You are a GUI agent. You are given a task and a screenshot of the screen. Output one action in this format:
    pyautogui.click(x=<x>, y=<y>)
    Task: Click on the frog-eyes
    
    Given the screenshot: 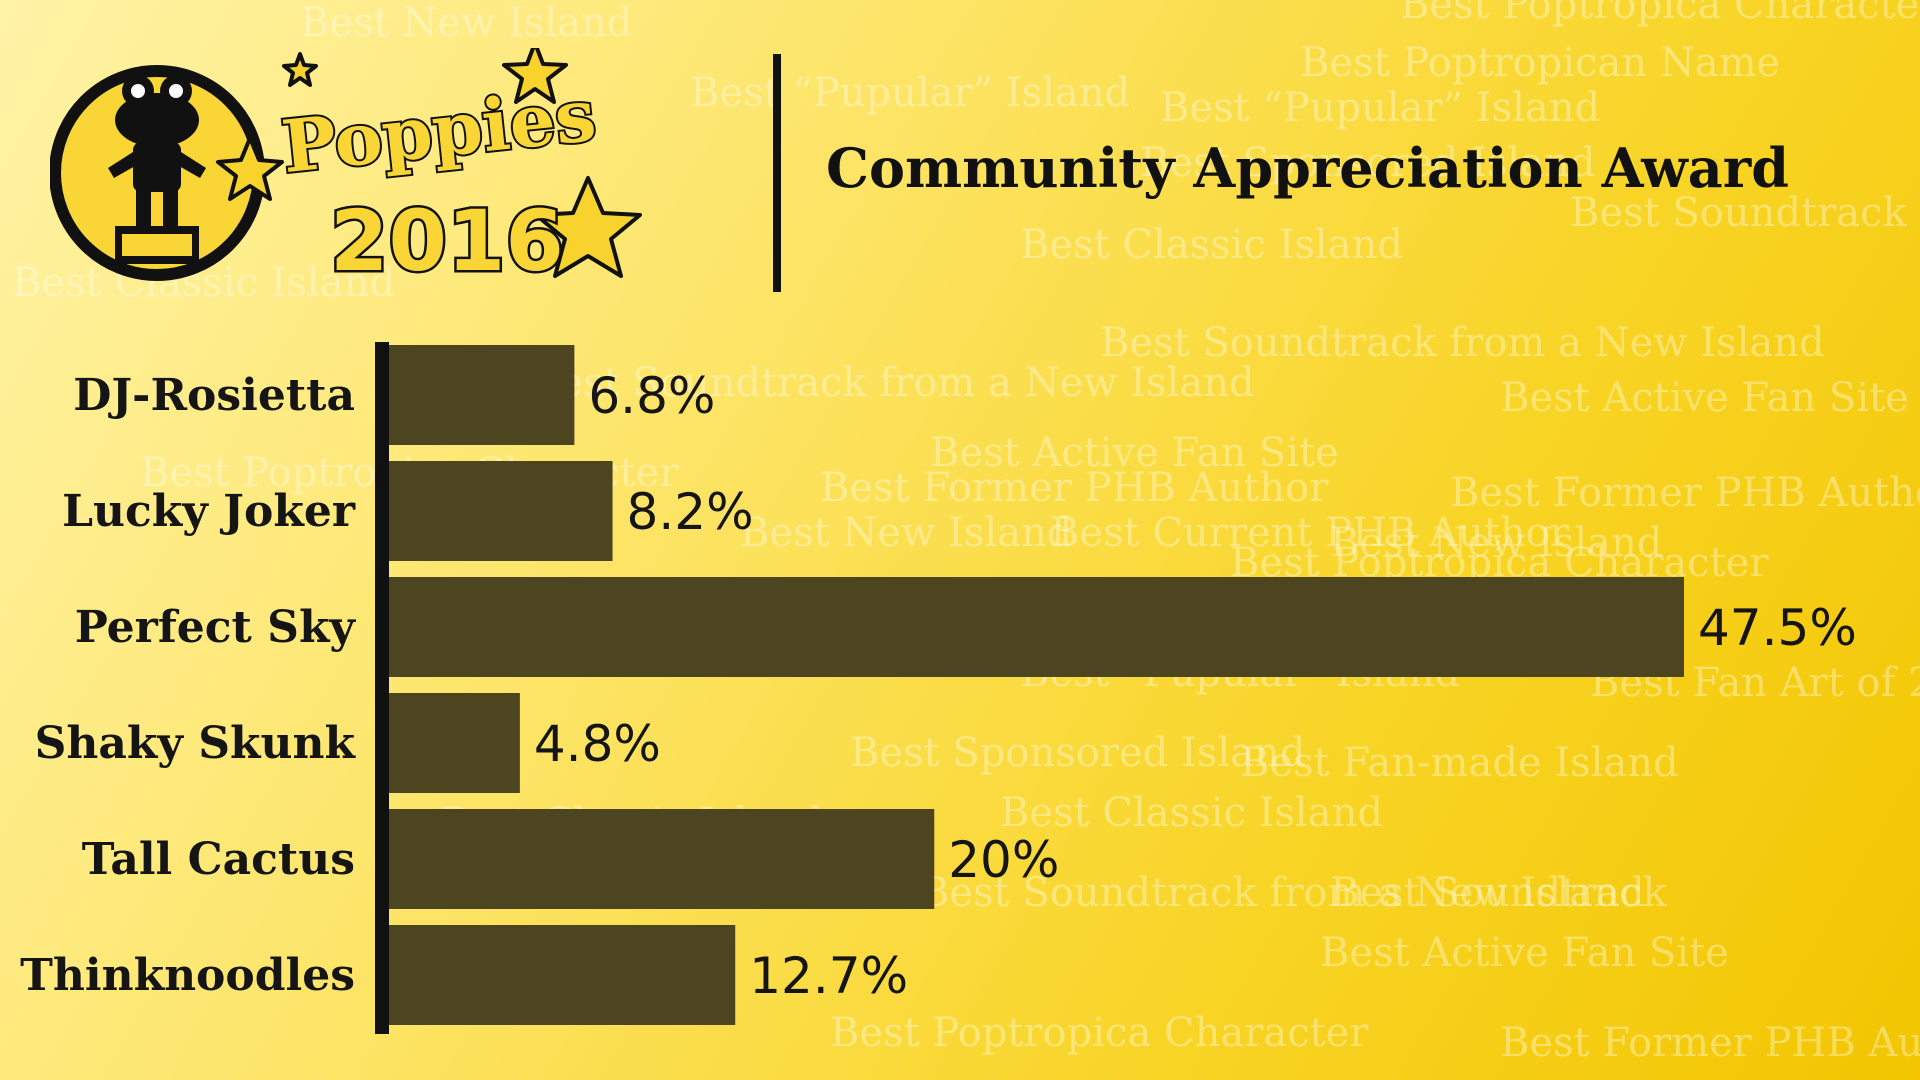 What is the action you would take?
    pyautogui.click(x=157, y=91)
    